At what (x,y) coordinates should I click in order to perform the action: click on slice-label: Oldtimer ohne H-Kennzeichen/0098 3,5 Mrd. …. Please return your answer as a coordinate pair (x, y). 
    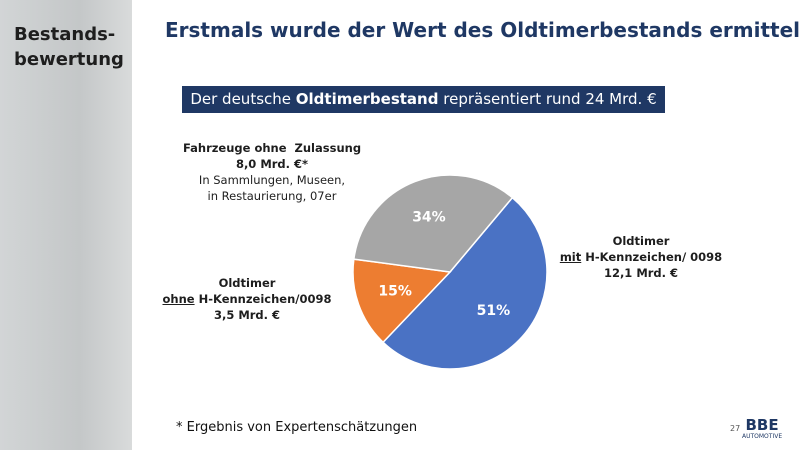
    Looking at the image, I should click on (246, 299).